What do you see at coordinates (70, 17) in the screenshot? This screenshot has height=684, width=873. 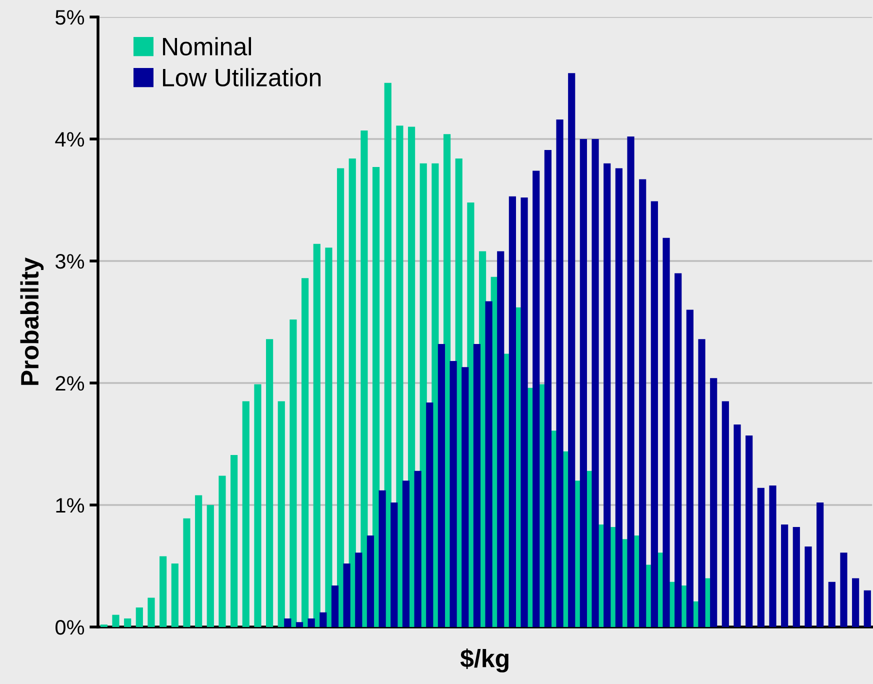 I see `y-tick-label: 5%` at bounding box center [70, 17].